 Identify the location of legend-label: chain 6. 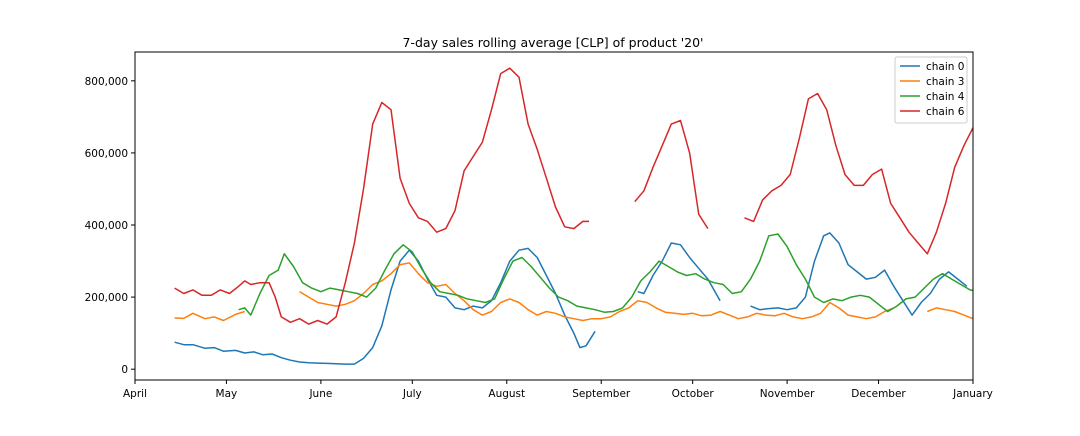
(945, 112).